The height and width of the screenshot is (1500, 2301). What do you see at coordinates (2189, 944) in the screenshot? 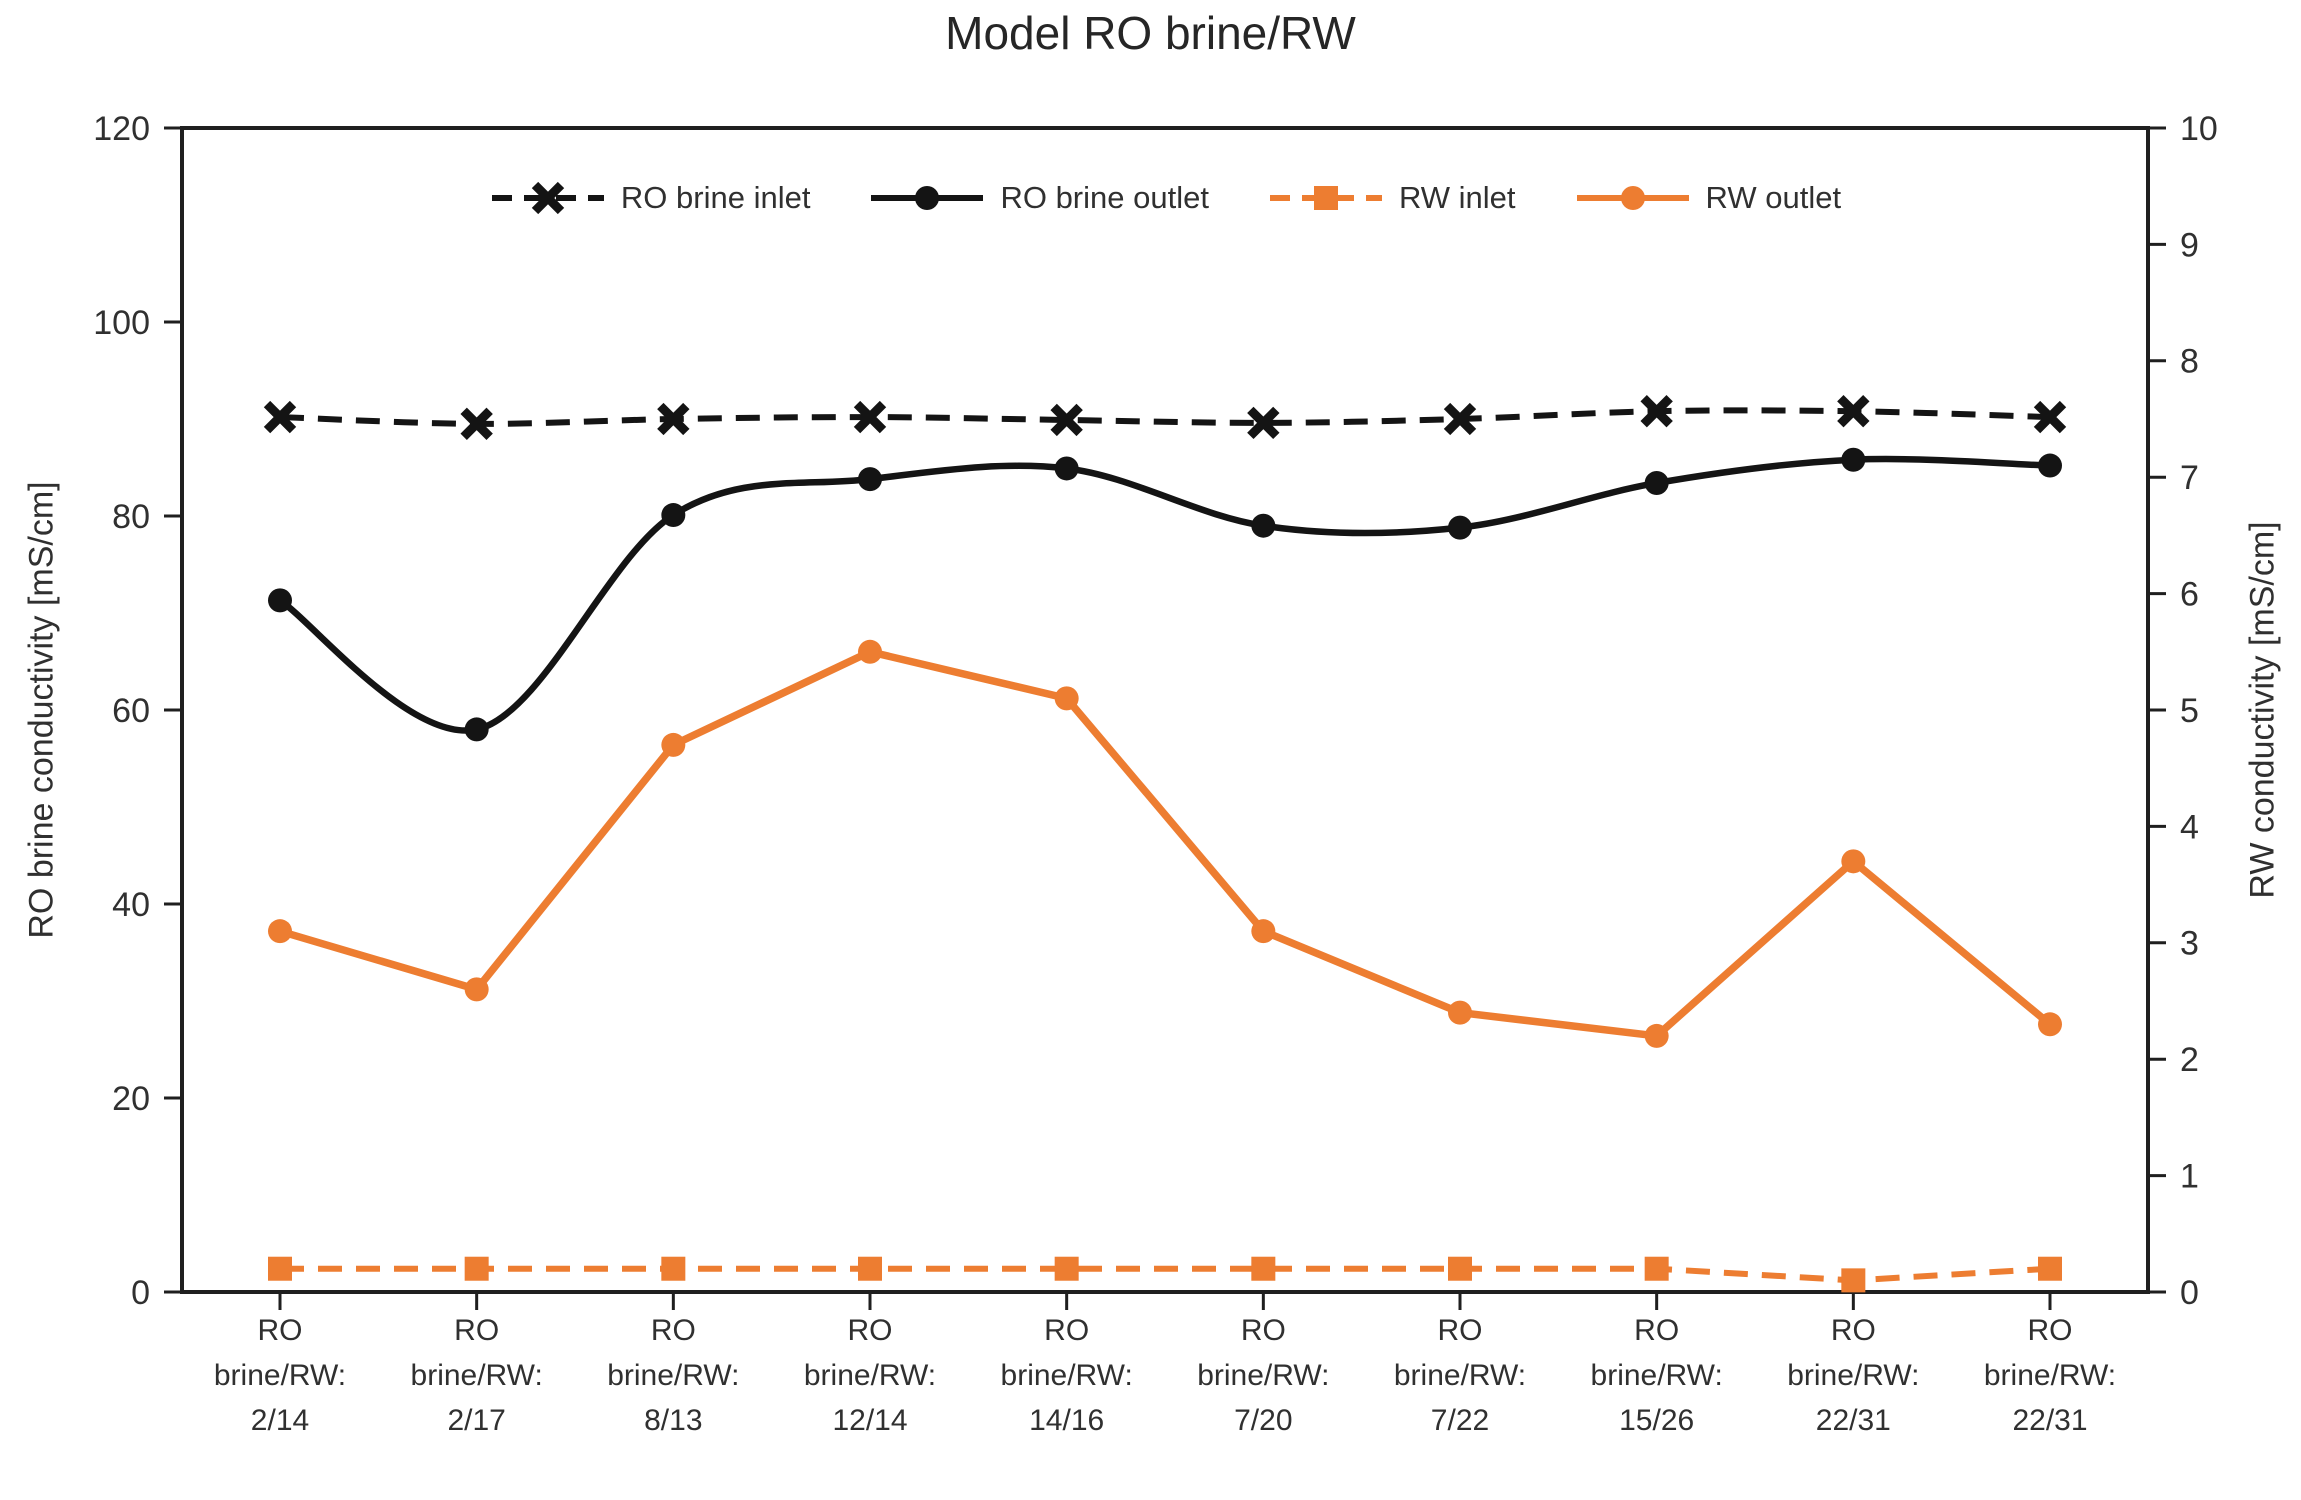
I see `y-right-tick-label: 3` at bounding box center [2189, 944].